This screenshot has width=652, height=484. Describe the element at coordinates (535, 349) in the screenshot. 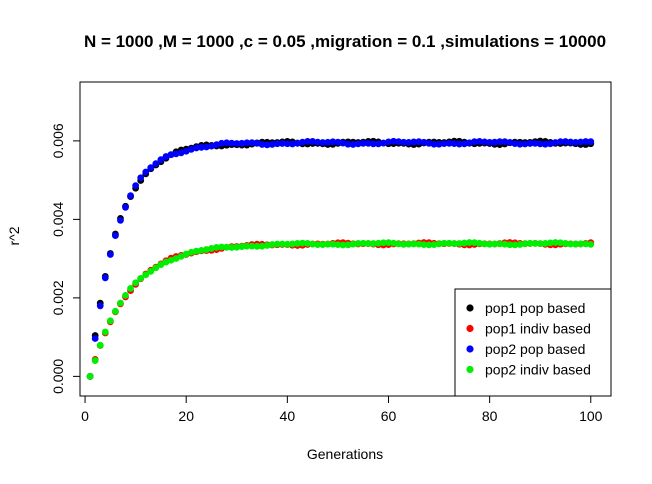

I see `legend-entry: pop2 pop based` at that location.